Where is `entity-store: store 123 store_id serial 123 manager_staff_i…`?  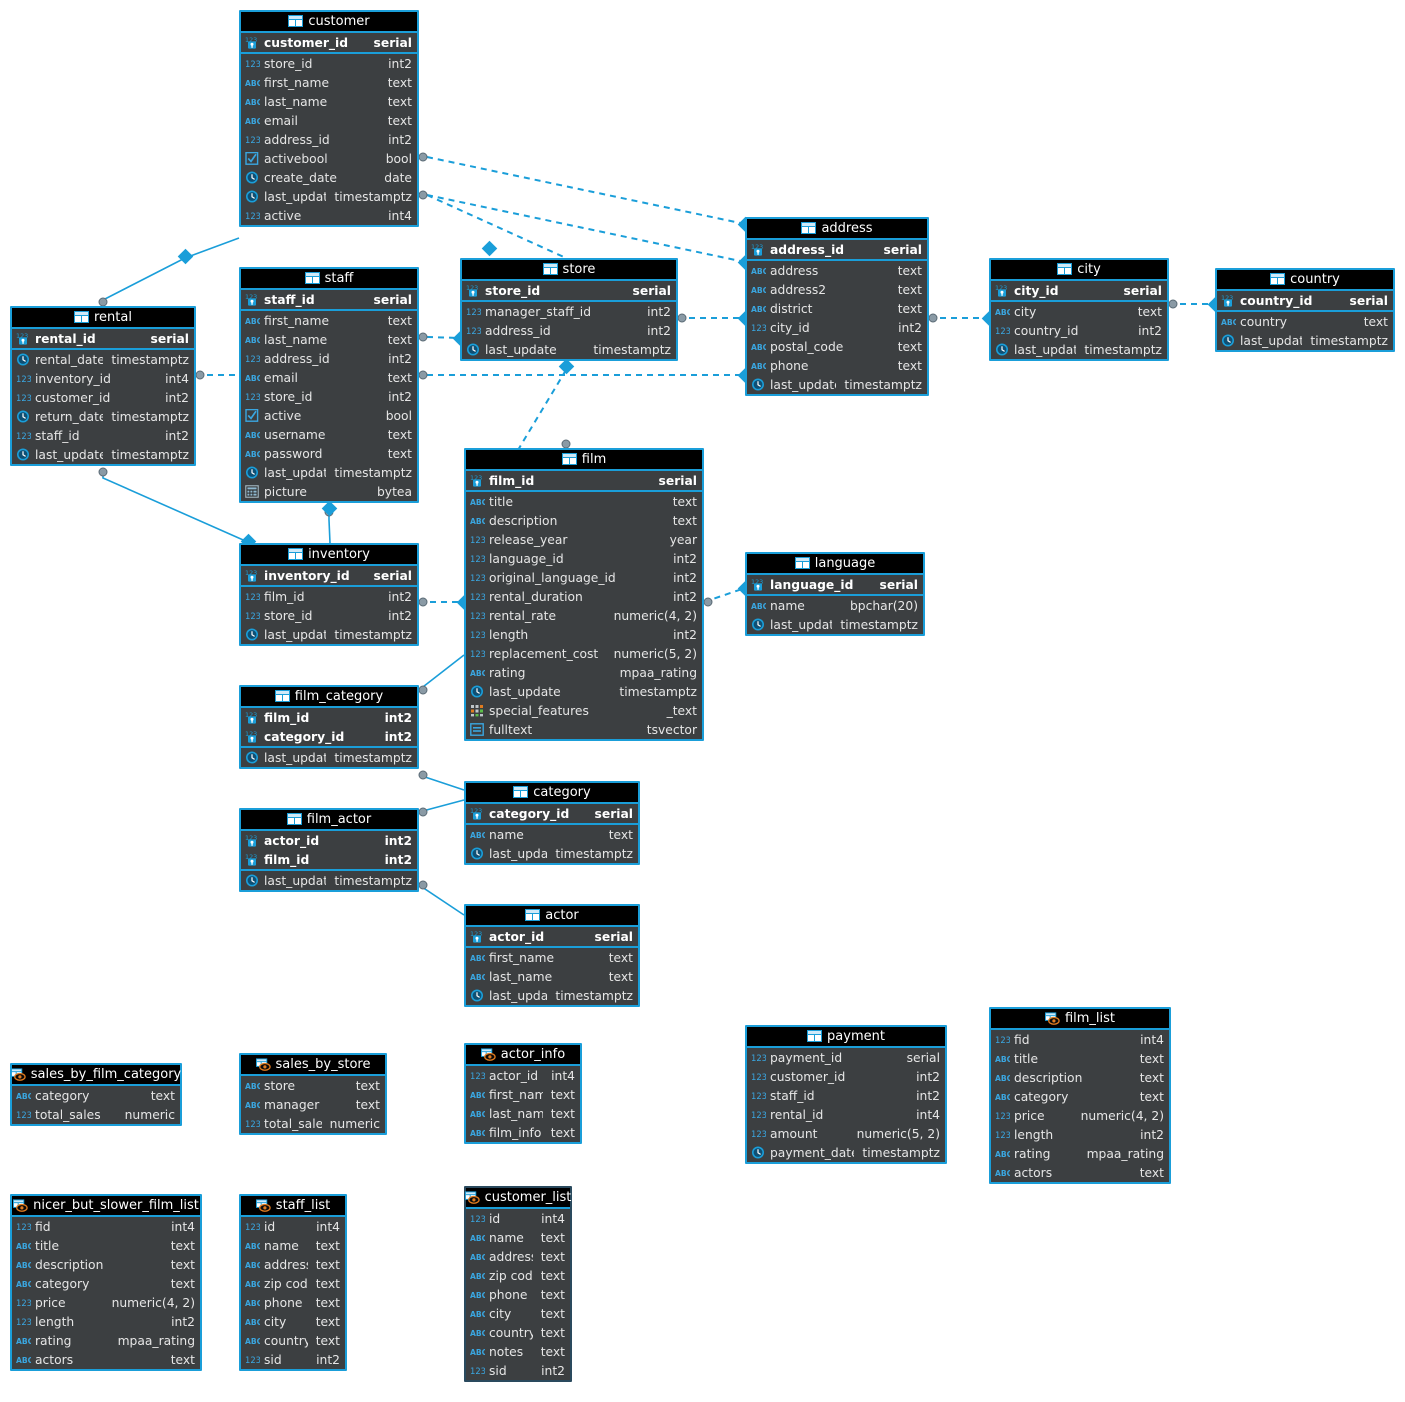
entity-store: store 123 store_id serial 123 manager_staff_i… is located at coordinates (569, 309).